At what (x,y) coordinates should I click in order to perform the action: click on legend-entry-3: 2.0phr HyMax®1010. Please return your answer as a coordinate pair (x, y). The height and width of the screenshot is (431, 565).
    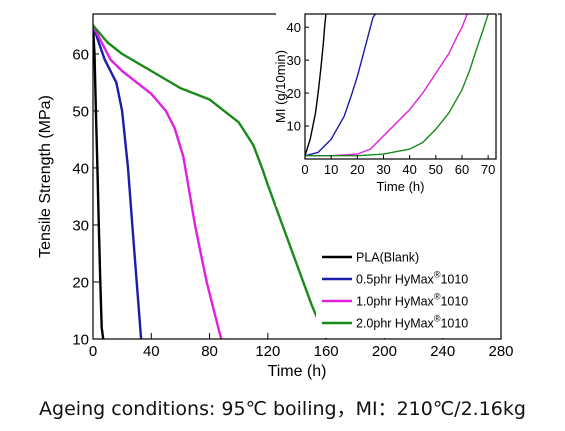
    Looking at the image, I should click on (412, 322).